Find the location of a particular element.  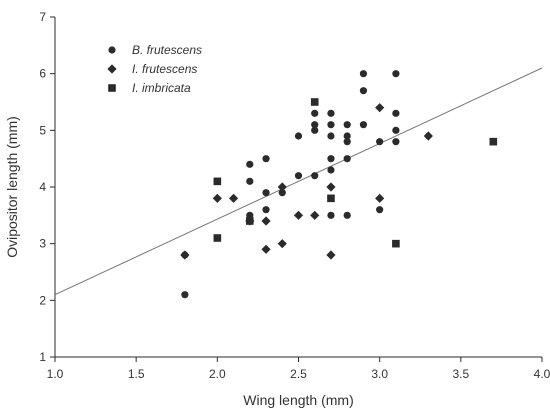

legend: B. frutescens I. frutescens I. imbricata is located at coordinates (154, 69).